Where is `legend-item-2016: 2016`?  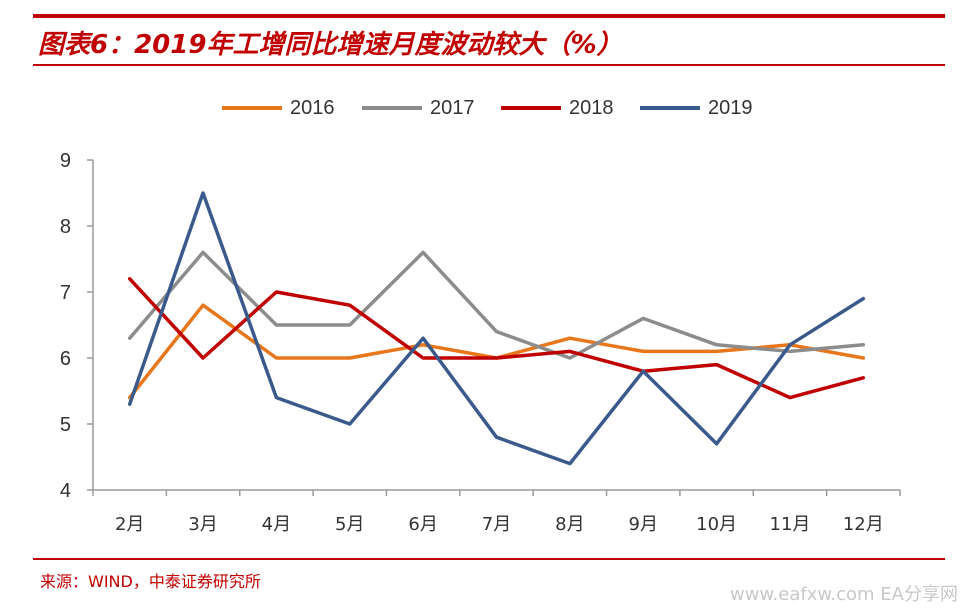 legend-item-2016: 2016 is located at coordinates (278, 108).